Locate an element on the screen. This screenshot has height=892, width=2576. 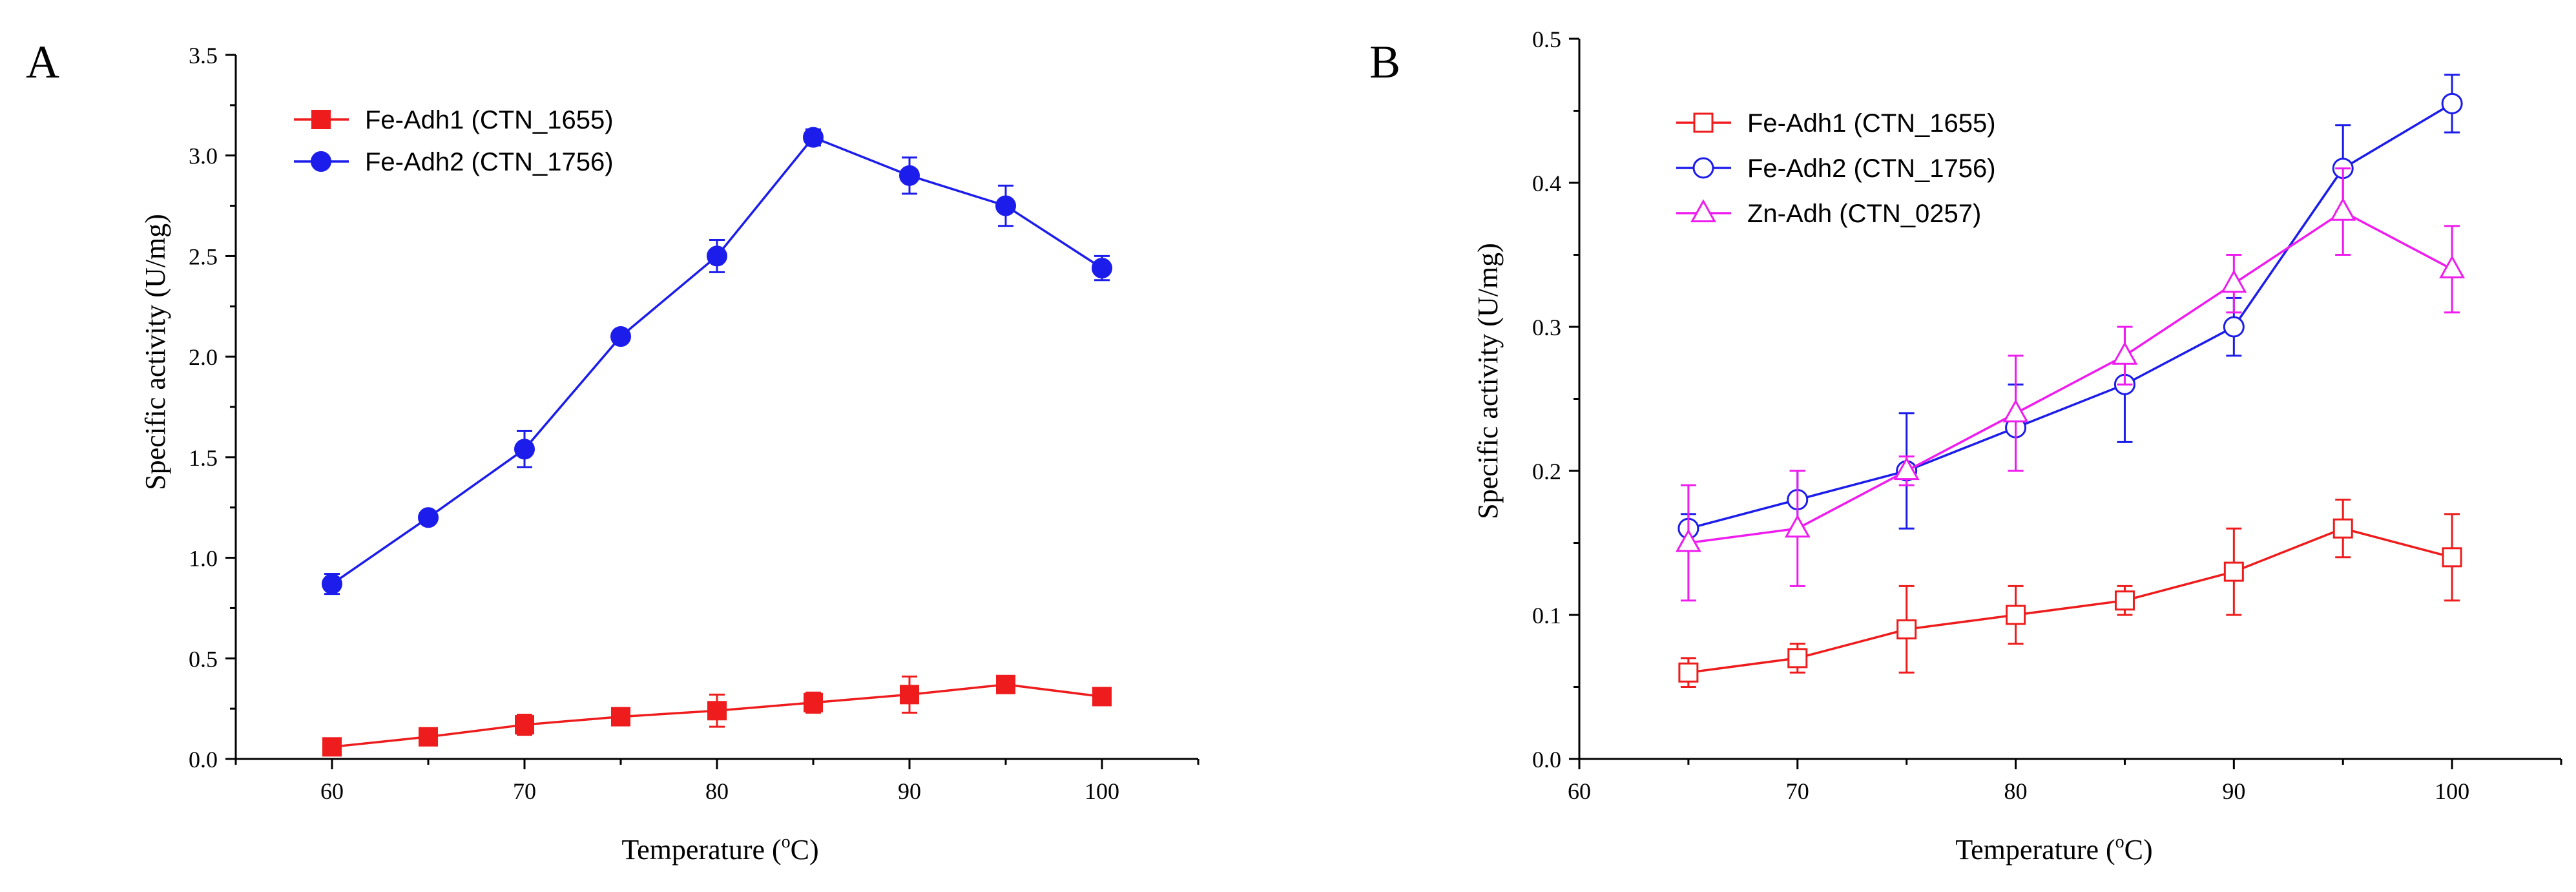
y-tick-label-a: 0.0 is located at coordinates (203, 760).